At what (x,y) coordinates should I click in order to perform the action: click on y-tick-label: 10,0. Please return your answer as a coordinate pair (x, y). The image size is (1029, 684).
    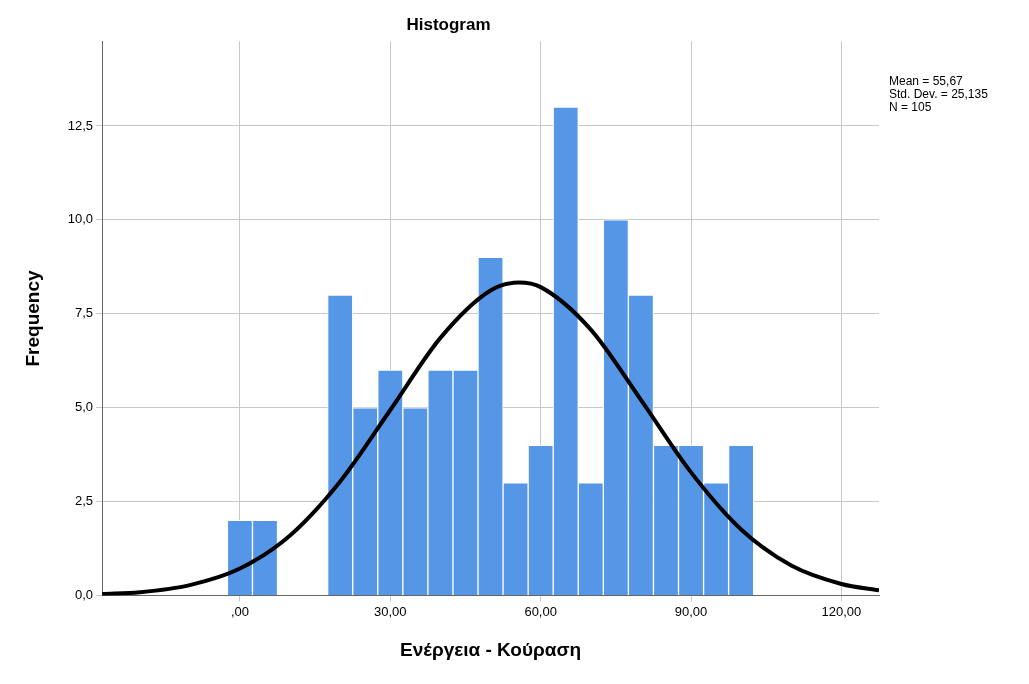
    Looking at the image, I should click on (80, 219).